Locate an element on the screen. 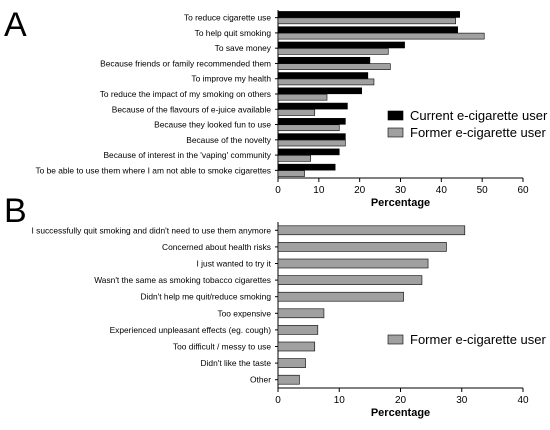  category-label: Concerned about health risks is located at coordinates (216, 247).